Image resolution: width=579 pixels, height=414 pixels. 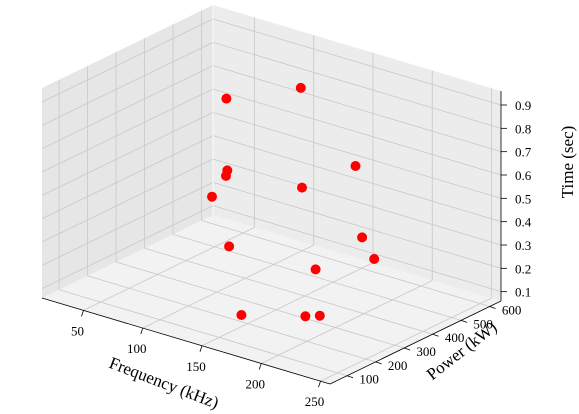 I want to click on y-axis-line, so click(x=415, y=342).